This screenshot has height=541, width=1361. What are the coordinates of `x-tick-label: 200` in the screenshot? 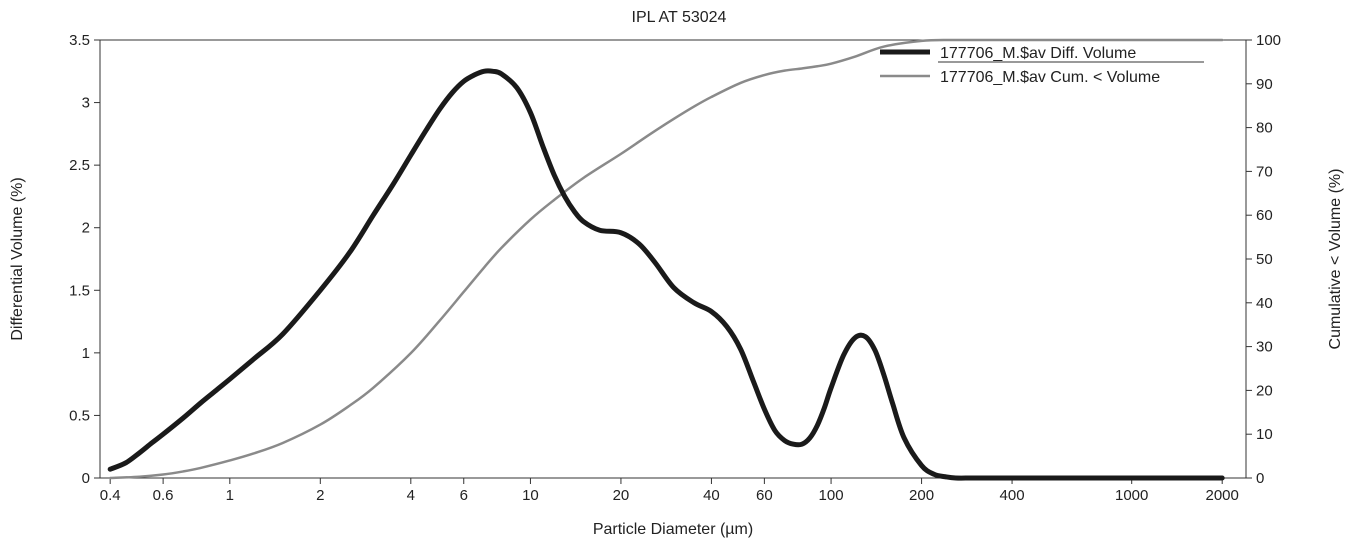 It's located at (921, 495).